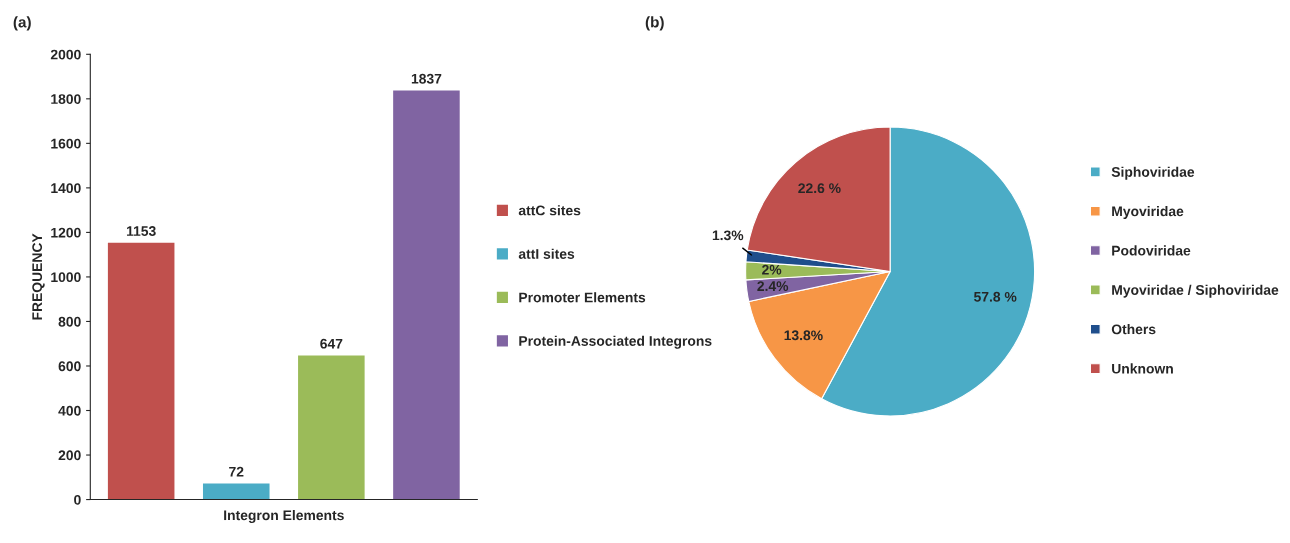 Image resolution: width=1290 pixels, height=543 pixels. What do you see at coordinates (66, 143) in the screenshot?
I see `y-tick-label: 1600` at bounding box center [66, 143].